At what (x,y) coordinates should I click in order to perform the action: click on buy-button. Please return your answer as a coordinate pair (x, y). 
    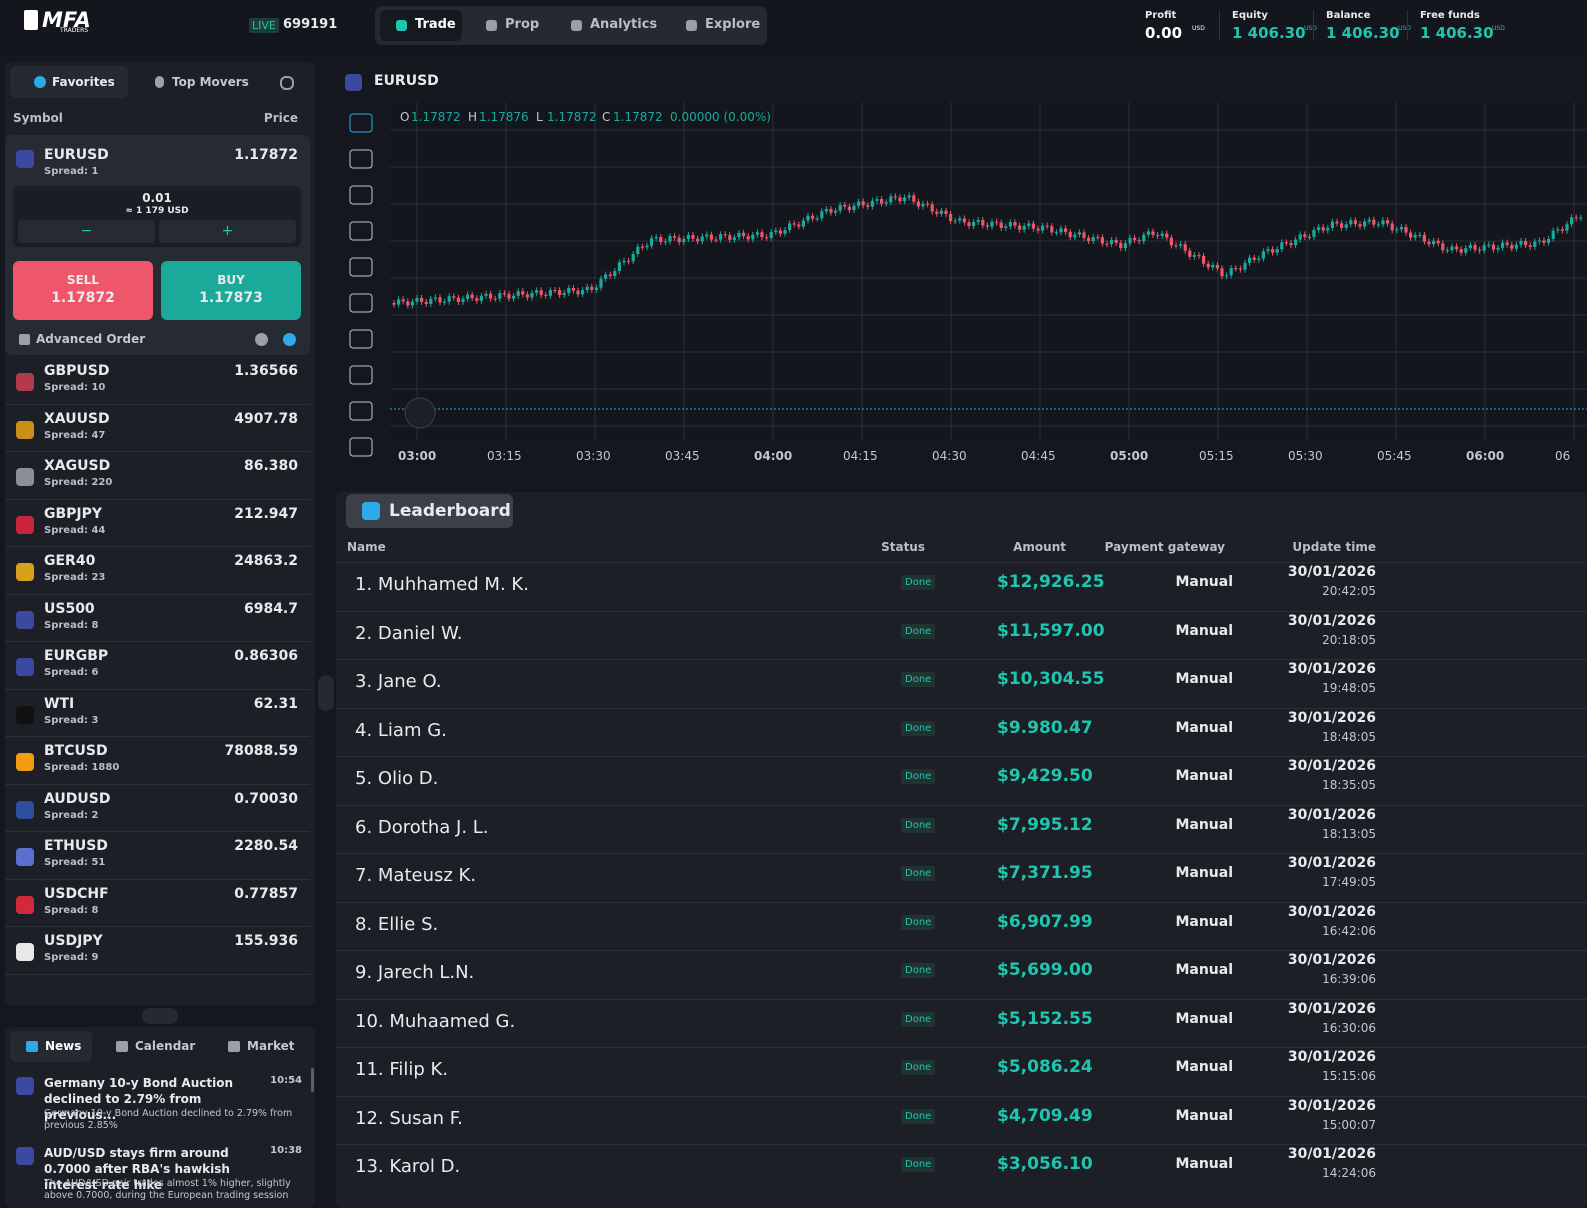
    Looking at the image, I should click on (231, 290).